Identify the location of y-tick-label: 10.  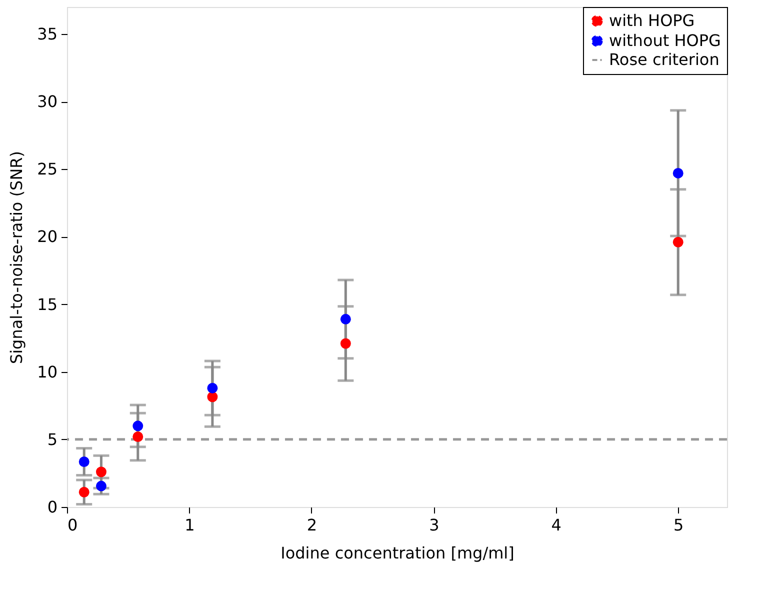
(47, 372).